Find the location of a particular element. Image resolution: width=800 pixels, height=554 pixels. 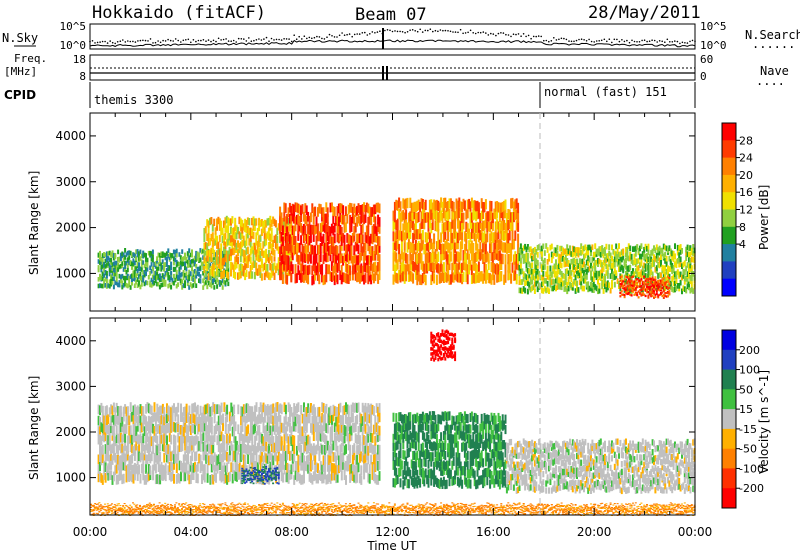

heatmap-band is located at coordinates (330, 244).